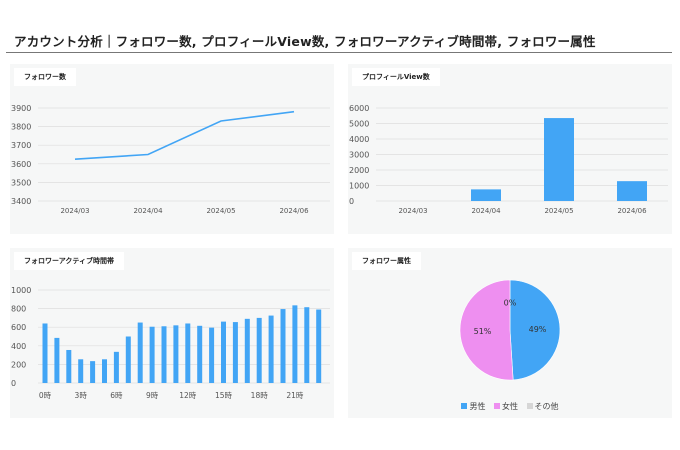  Describe the element at coordinates (21, 145) in the screenshot. I see `y-tick-label: 3700` at that location.